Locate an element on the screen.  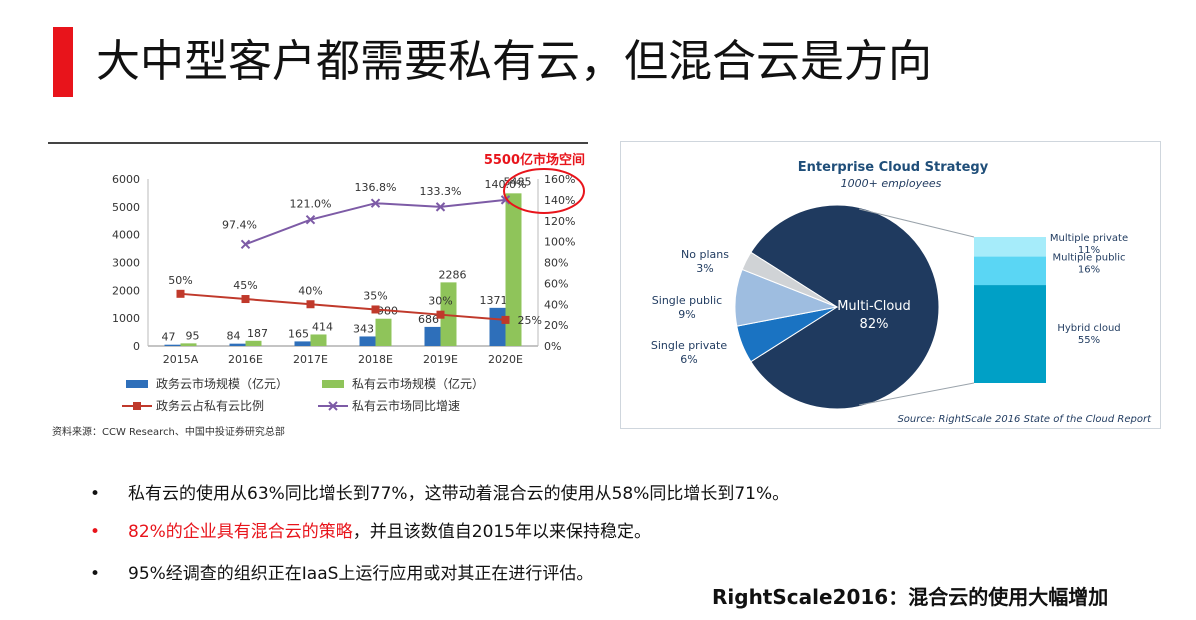
y2-tick-label: 160% is located at coordinates (559, 179).